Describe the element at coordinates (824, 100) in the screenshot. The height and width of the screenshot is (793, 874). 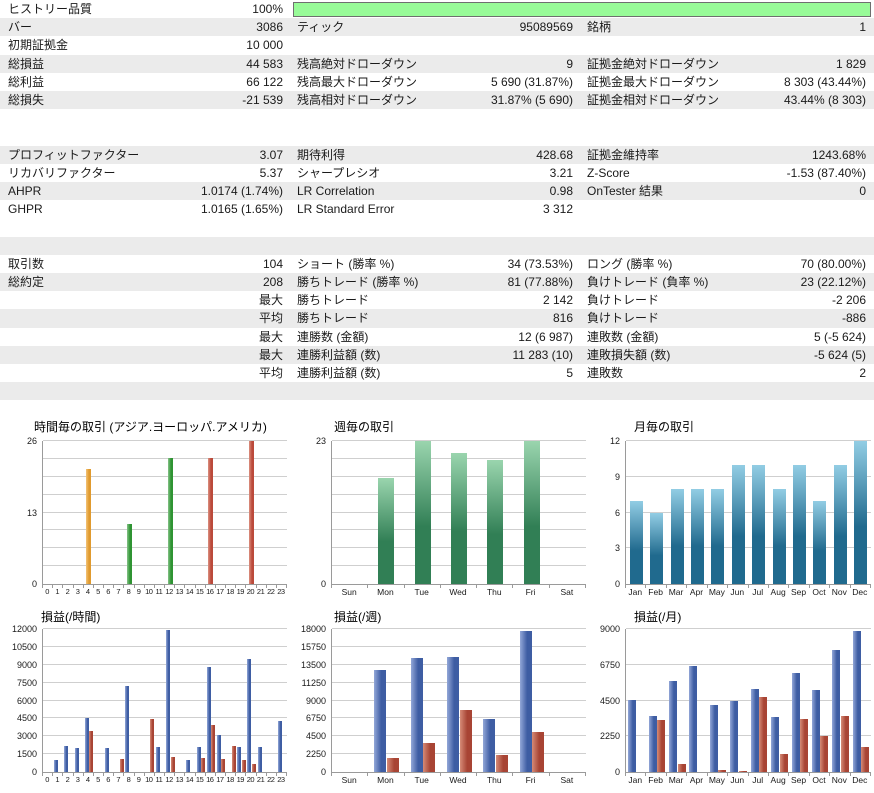
I see `stat-value: 43.44% (8 303)` at that location.